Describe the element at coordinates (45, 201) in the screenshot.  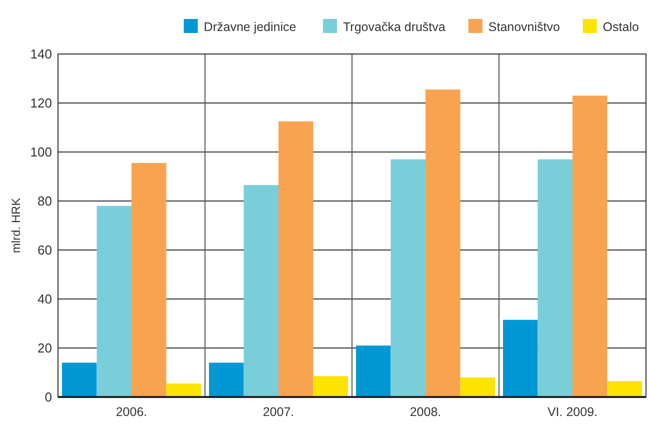
I see `y-tick-label: 80` at that location.